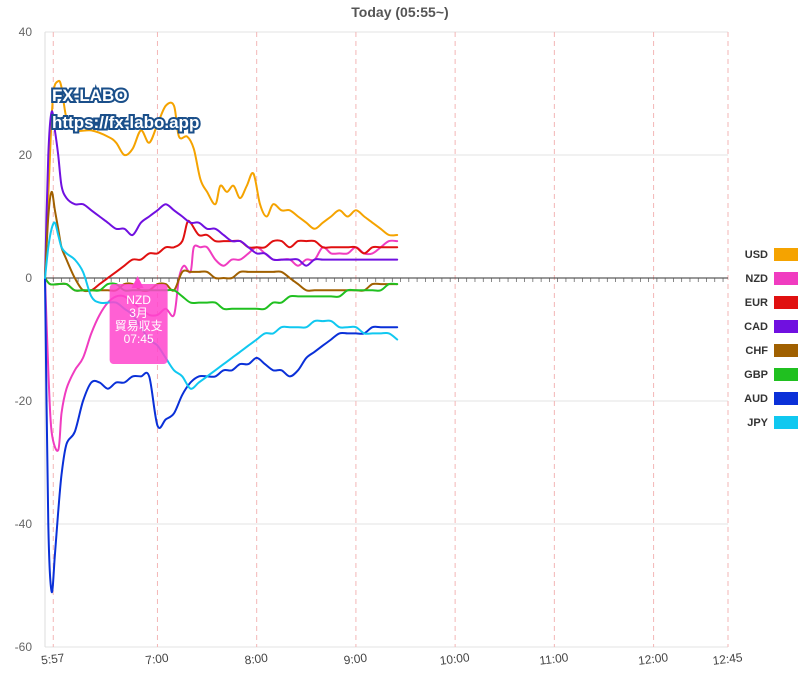 The width and height of the screenshot is (800, 680). What do you see at coordinates (139, 339) in the screenshot?
I see `annotation-text: 07:45` at bounding box center [139, 339].